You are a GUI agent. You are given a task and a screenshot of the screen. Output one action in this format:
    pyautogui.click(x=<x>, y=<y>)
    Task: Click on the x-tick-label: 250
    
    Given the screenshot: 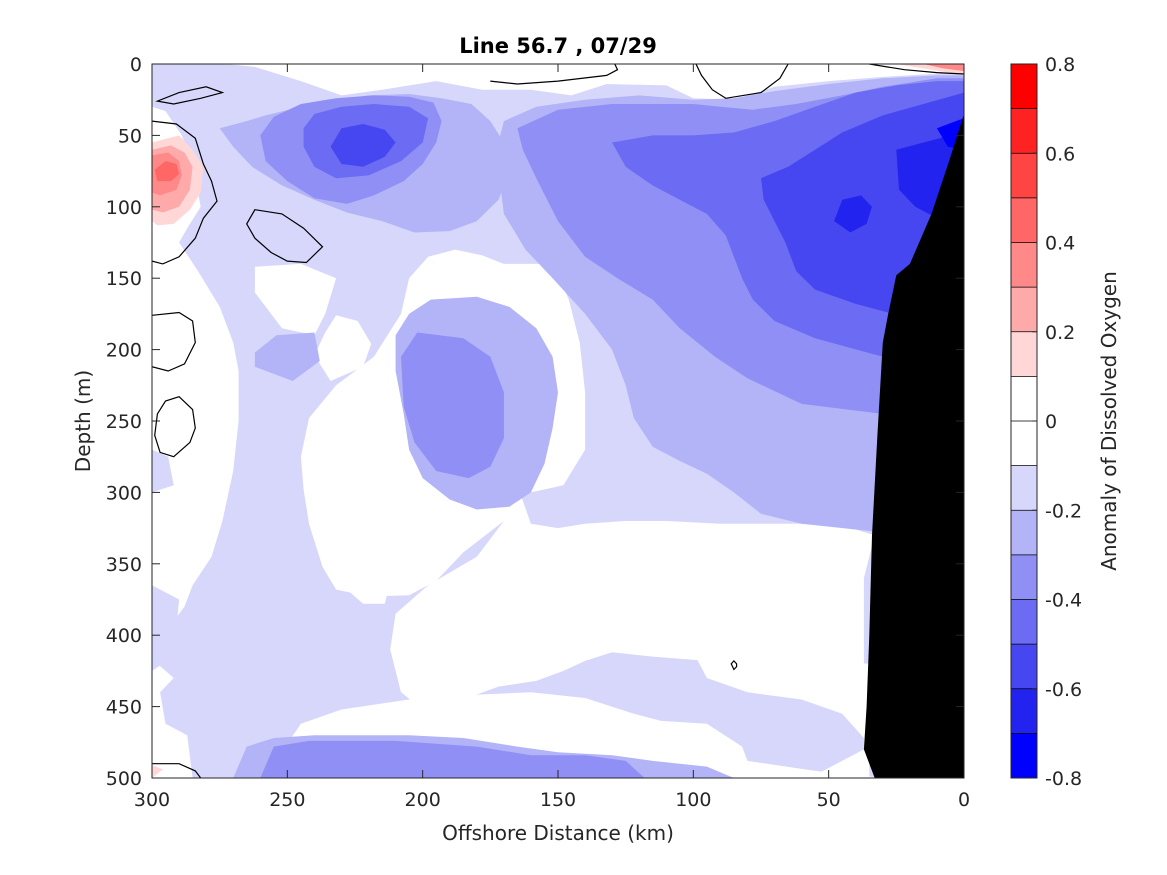 What is the action you would take?
    pyautogui.click(x=287, y=800)
    